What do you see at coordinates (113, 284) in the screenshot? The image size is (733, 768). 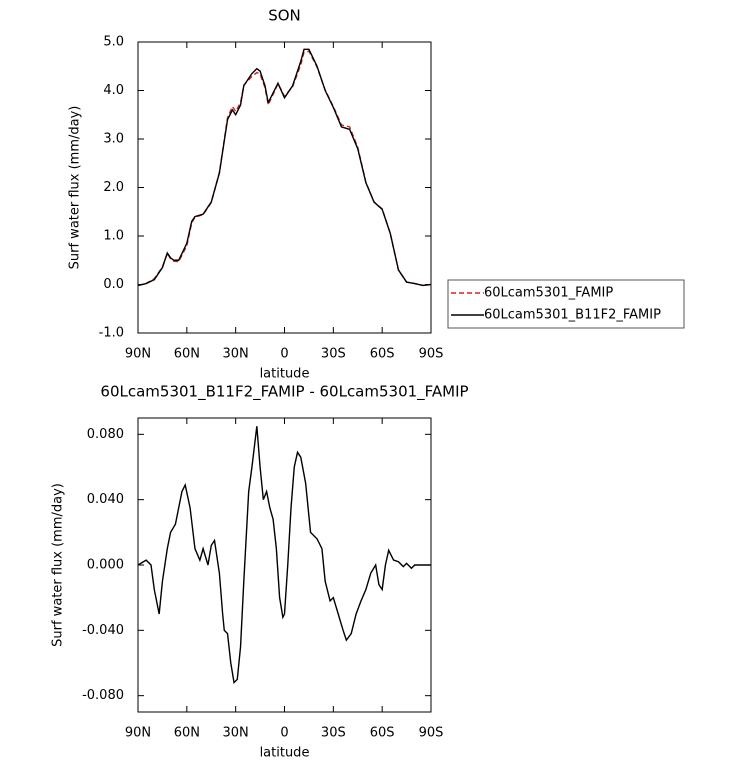 I see `y-tick-label: 0.0` at bounding box center [113, 284].